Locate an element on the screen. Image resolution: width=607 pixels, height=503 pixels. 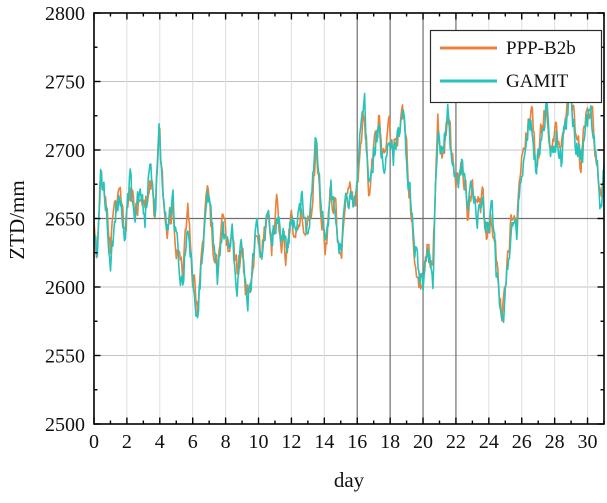
legend-label-gamit: GAMIT is located at coordinates (537, 81).